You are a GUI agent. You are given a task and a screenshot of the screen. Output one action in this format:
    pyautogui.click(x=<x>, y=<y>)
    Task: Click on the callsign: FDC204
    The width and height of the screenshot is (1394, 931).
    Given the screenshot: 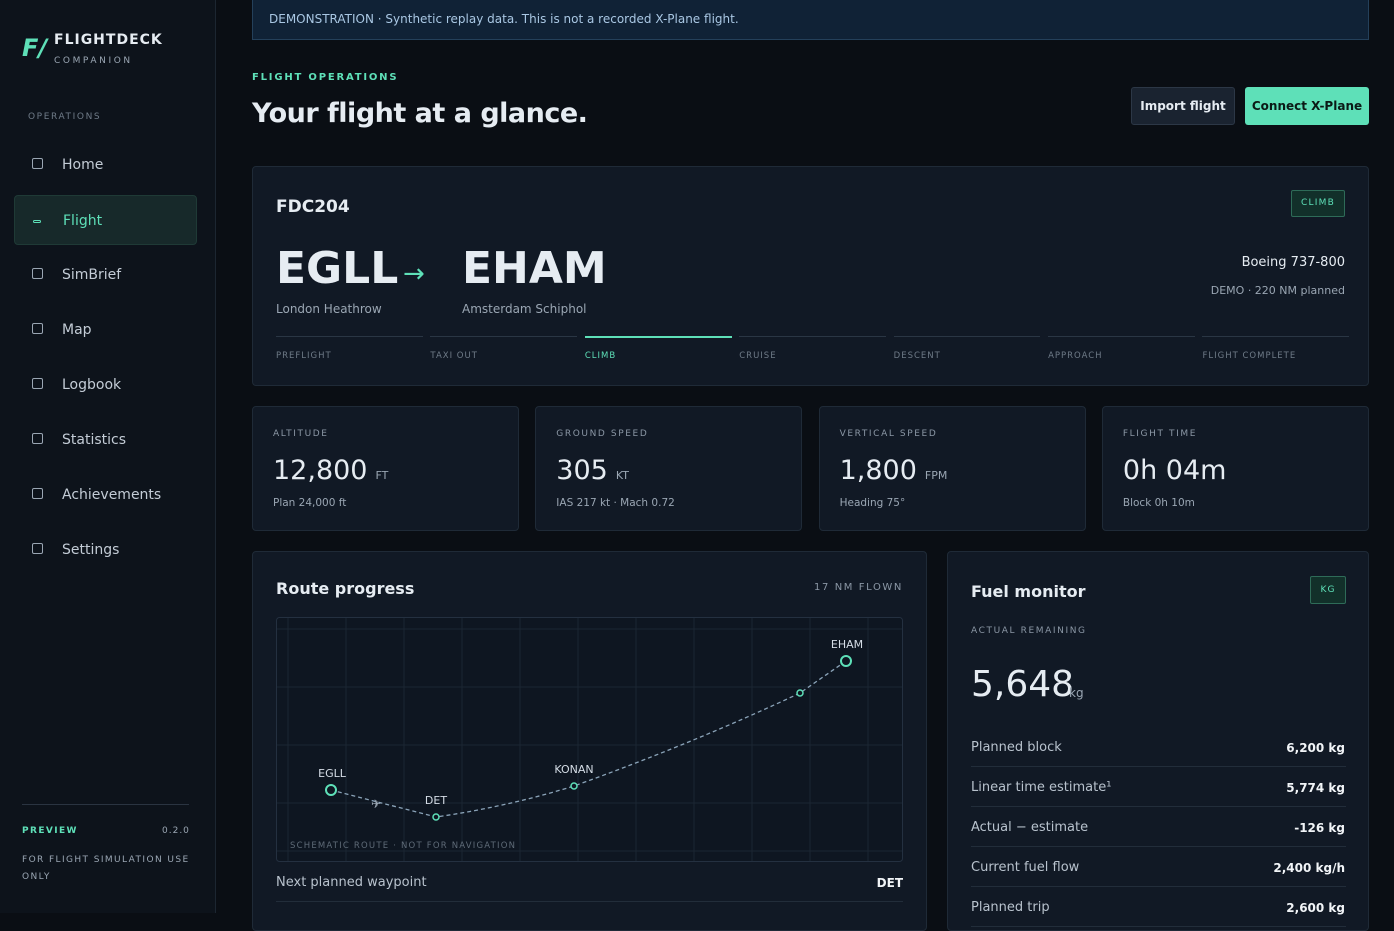 What is the action you would take?
    pyautogui.click(x=313, y=207)
    